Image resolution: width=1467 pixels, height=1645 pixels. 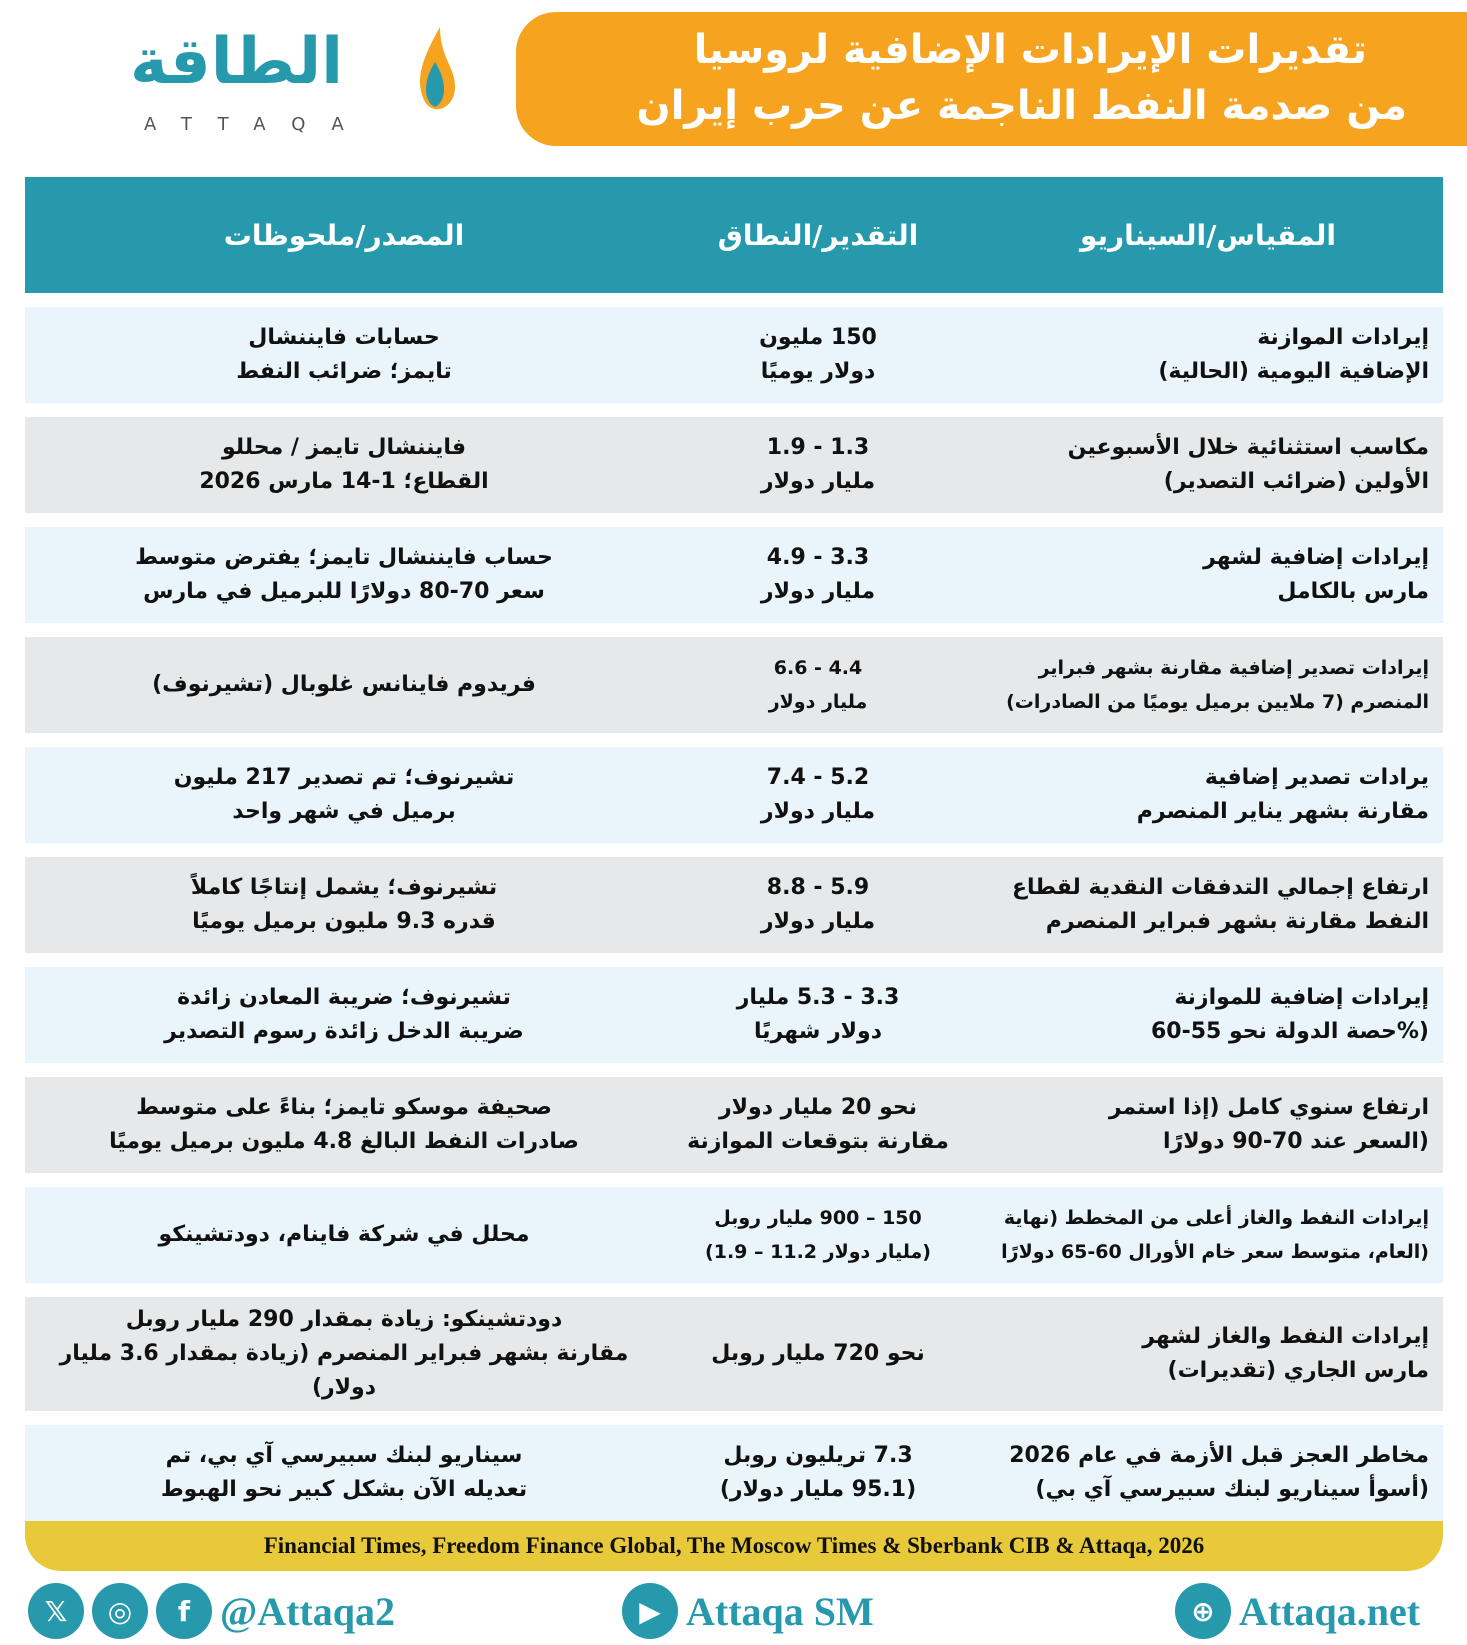 What do you see at coordinates (257, 124) in the screenshot?
I see `logo-latin: ATTAQA` at bounding box center [257, 124].